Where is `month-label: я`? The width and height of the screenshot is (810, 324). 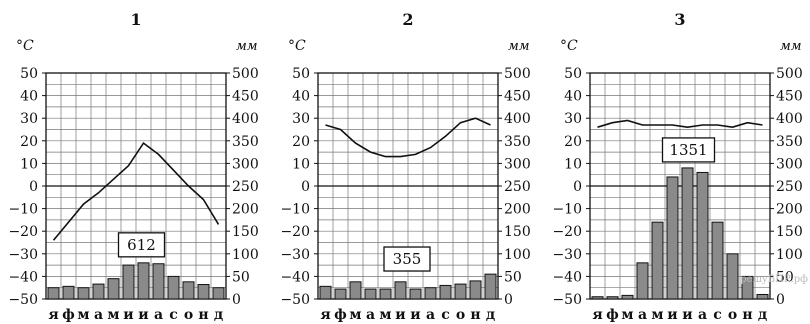 month-label: я is located at coordinates (325, 315).